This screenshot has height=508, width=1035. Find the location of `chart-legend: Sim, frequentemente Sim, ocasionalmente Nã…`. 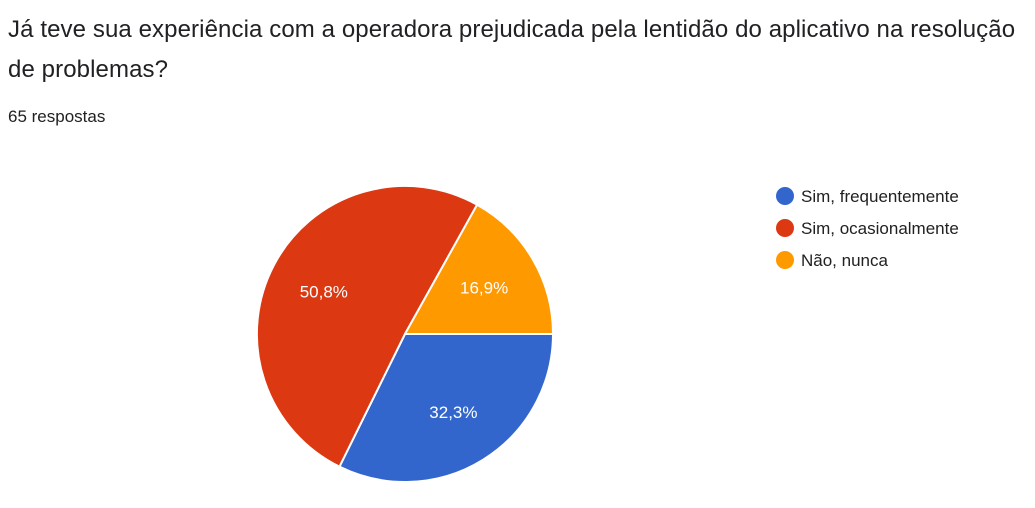

chart-legend: Sim, frequentemente Sim, ocasionalmente Nã… is located at coordinates (867, 228).